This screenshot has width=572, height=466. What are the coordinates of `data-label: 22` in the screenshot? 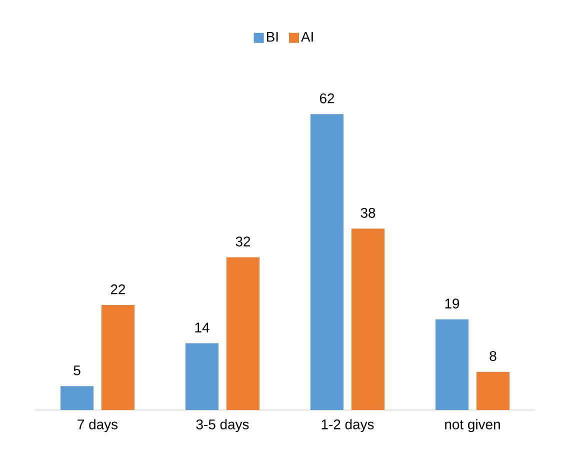 It's located at (118, 289).